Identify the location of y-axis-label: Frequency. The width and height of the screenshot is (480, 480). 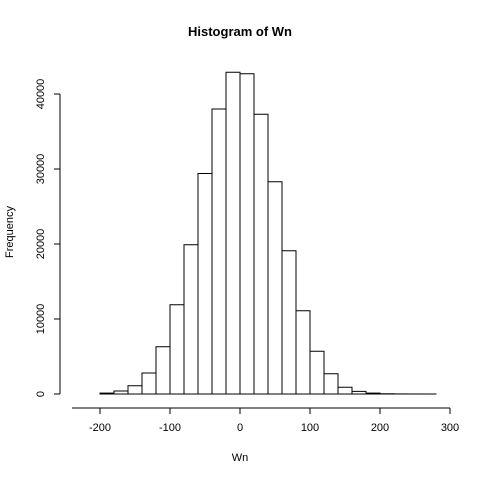
(10, 232).